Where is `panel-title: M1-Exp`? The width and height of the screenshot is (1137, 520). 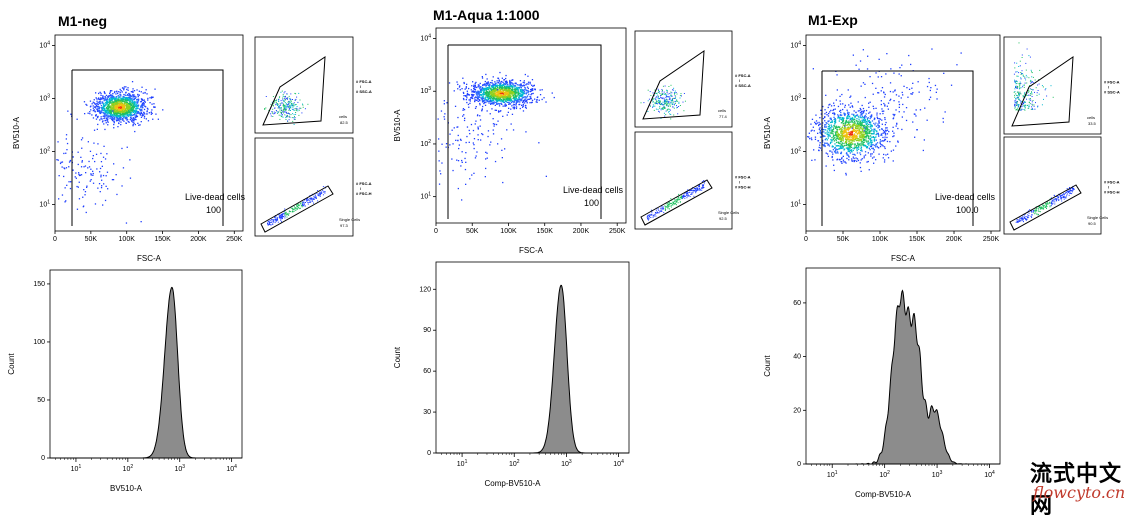
panel-title: M1-Exp is located at coordinates (833, 20).